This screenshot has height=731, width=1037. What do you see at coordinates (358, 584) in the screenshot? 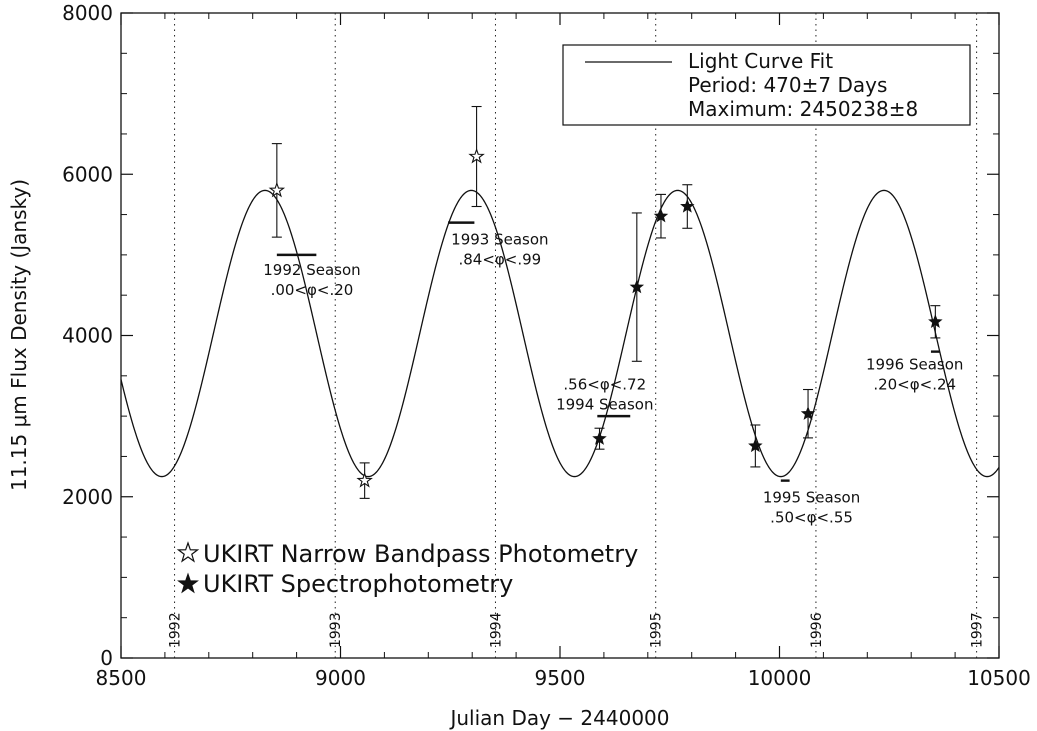
I see `legend-label-spectrophotometry: UKIRT Spectrophotometry` at bounding box center [358, 584].